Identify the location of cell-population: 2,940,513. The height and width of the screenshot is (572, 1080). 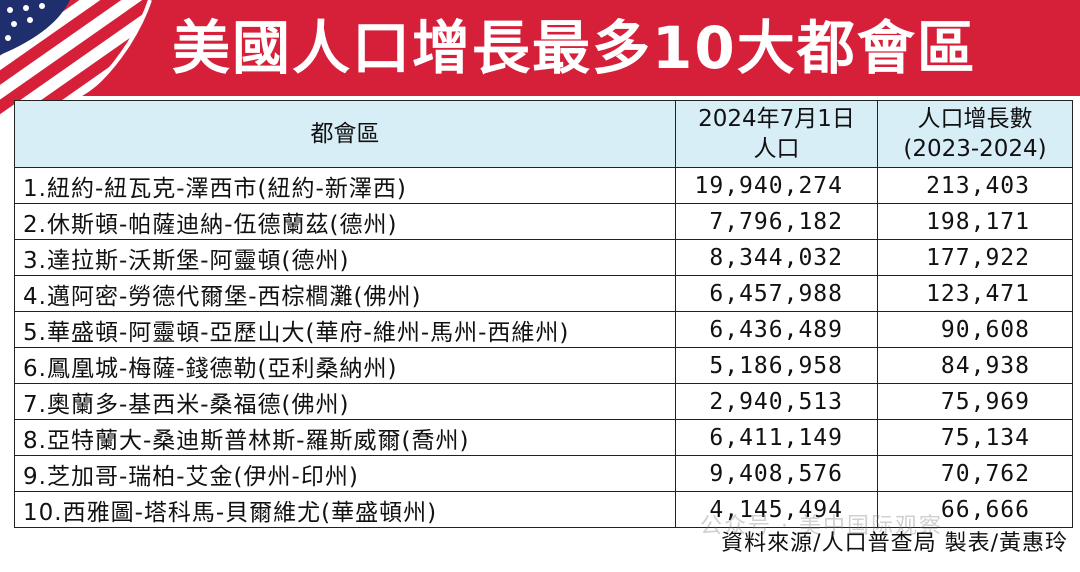
(776, 401).